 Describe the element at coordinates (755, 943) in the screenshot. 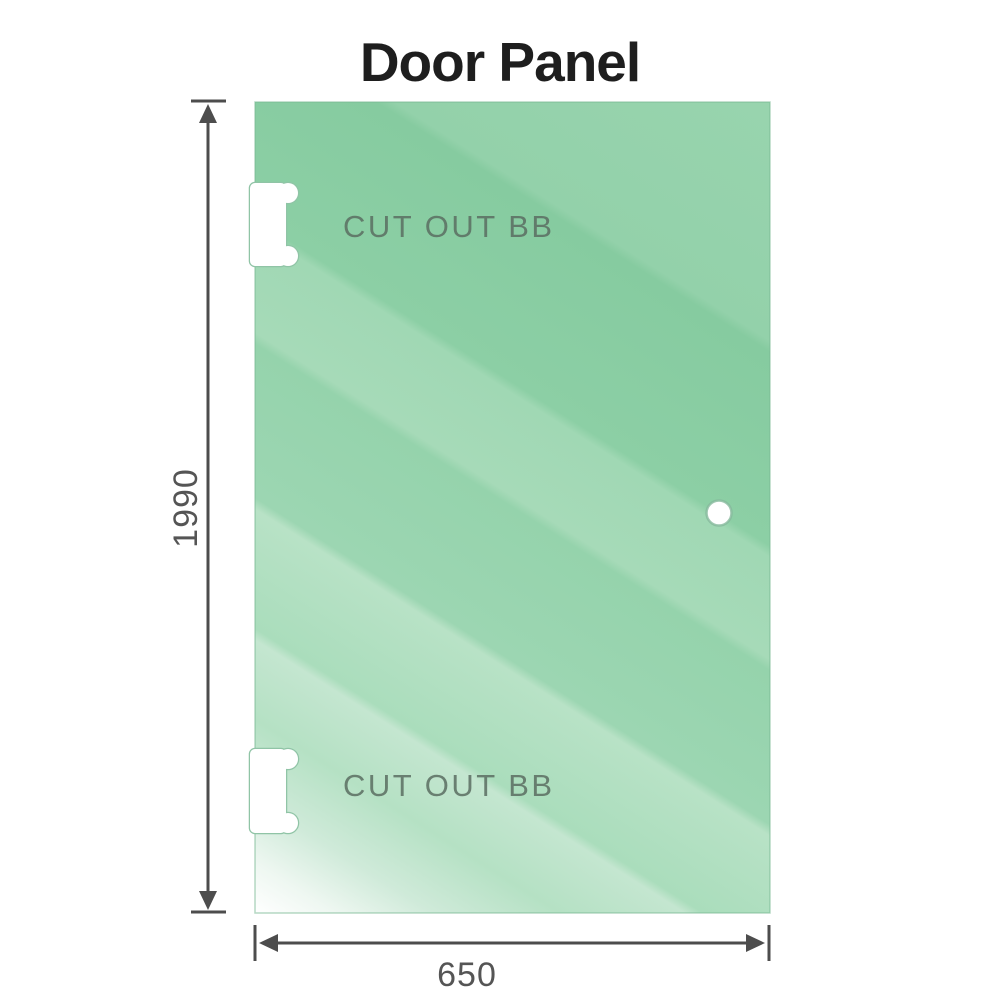

I see `width-dimension-right-arrow-icon` at that location.